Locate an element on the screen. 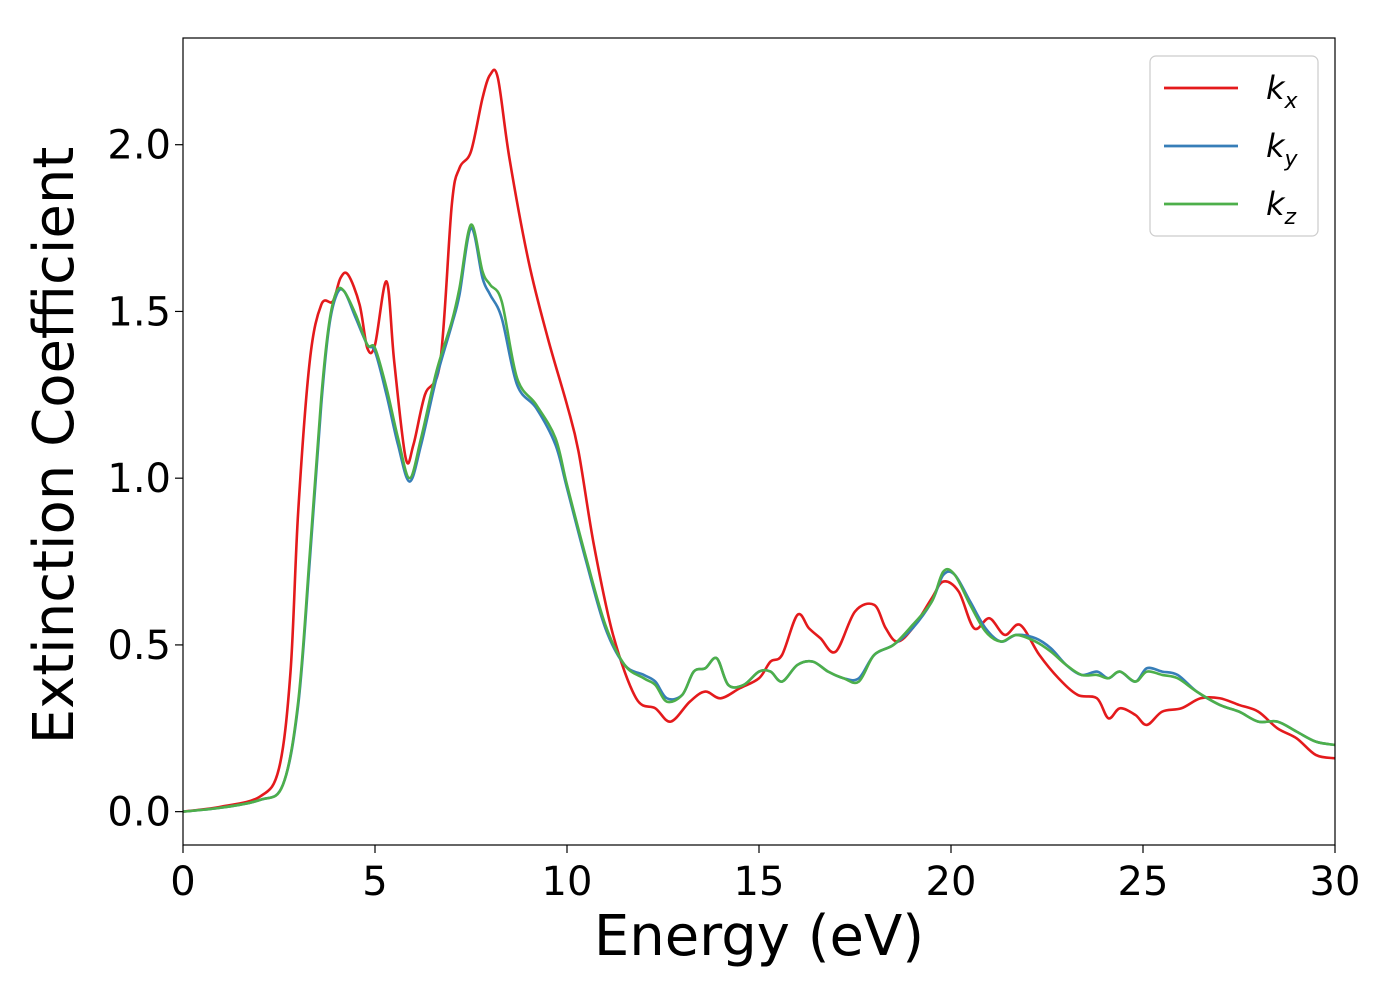 The height and width of the screenshot is (1000, 1400). x-tick-label: 5 is located at coordinates (374, 882).